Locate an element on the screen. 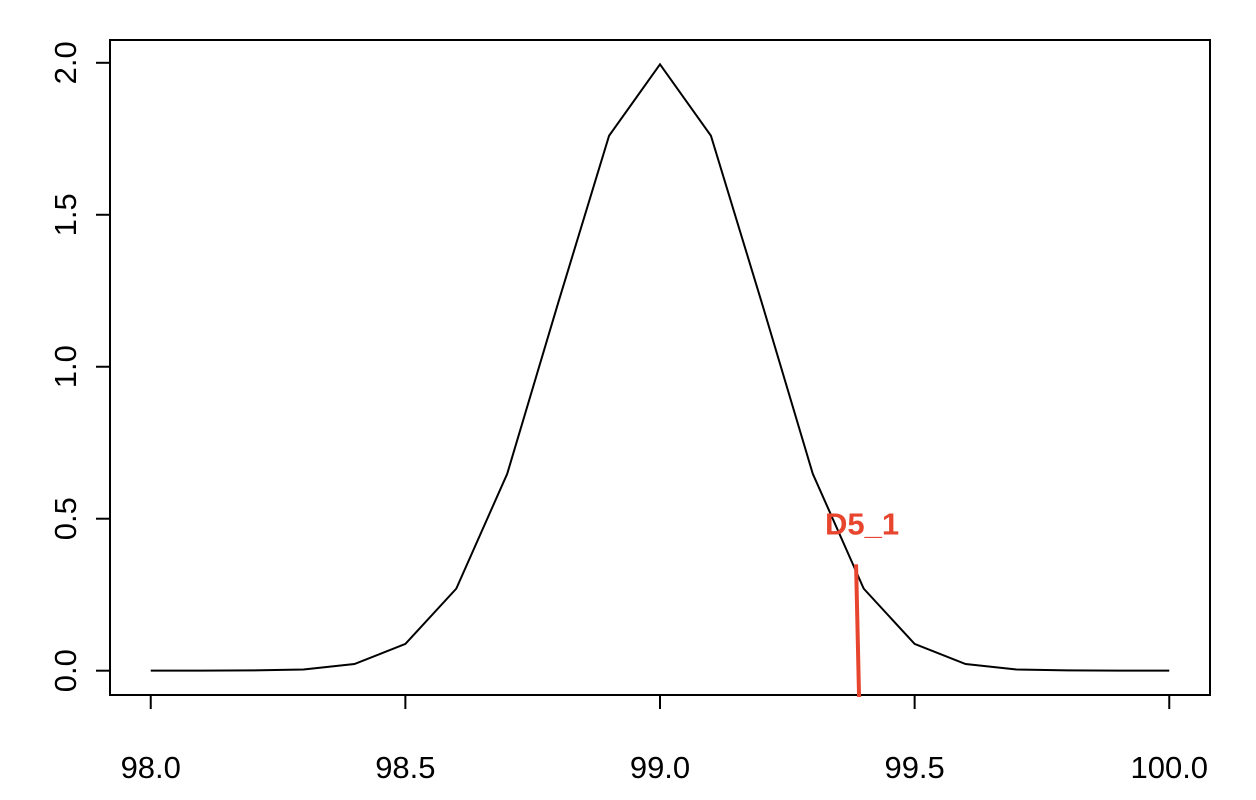 This screenshot has width=1256, height=800. x-tick-label: 98.0 is located at coordinates (151, 767).